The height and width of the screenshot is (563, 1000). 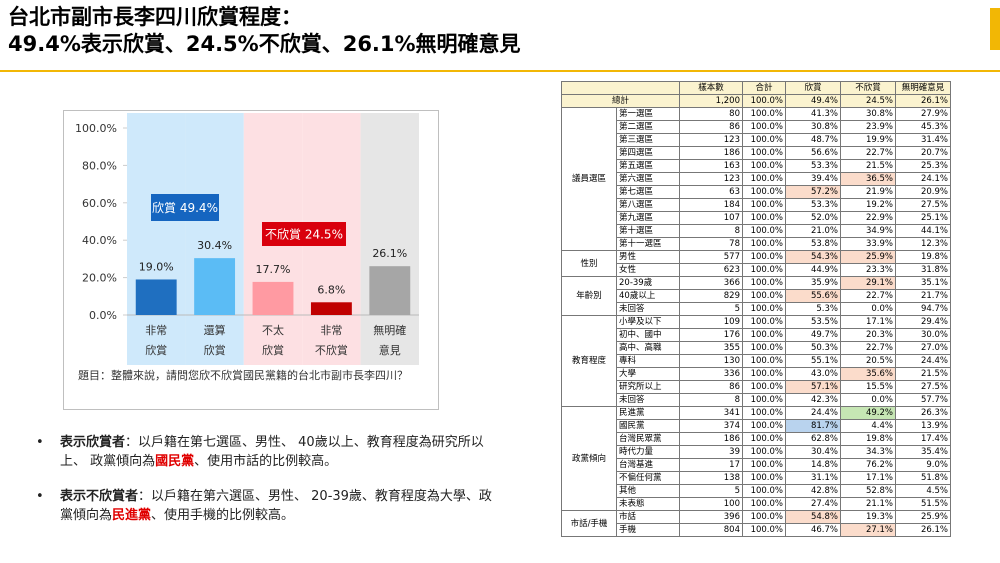 I want to click on group-label: 議員選區, so click(x=589, y=179).